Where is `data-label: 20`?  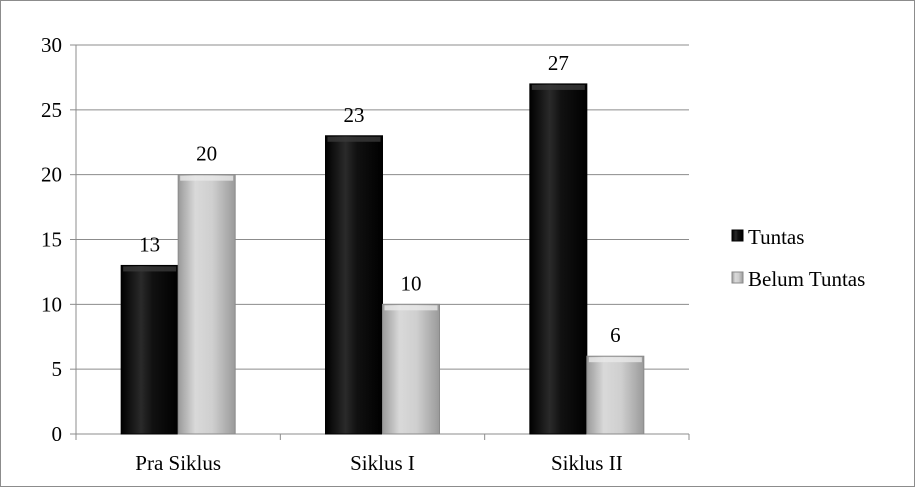 data-label: 20 is located at coordinates (206, 154).